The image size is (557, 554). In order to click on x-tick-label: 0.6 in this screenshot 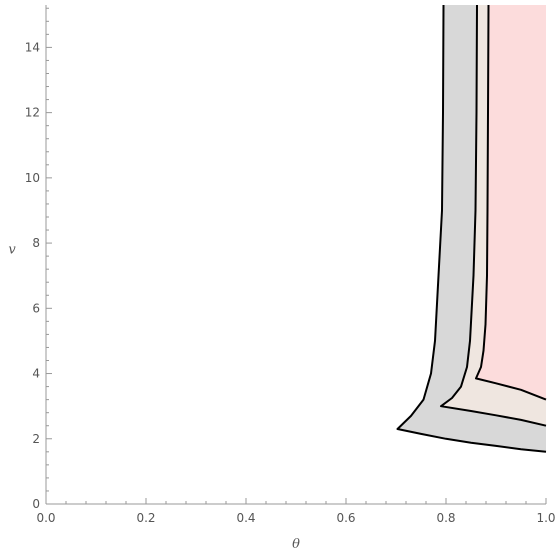, I will do `click(345, 518)`.